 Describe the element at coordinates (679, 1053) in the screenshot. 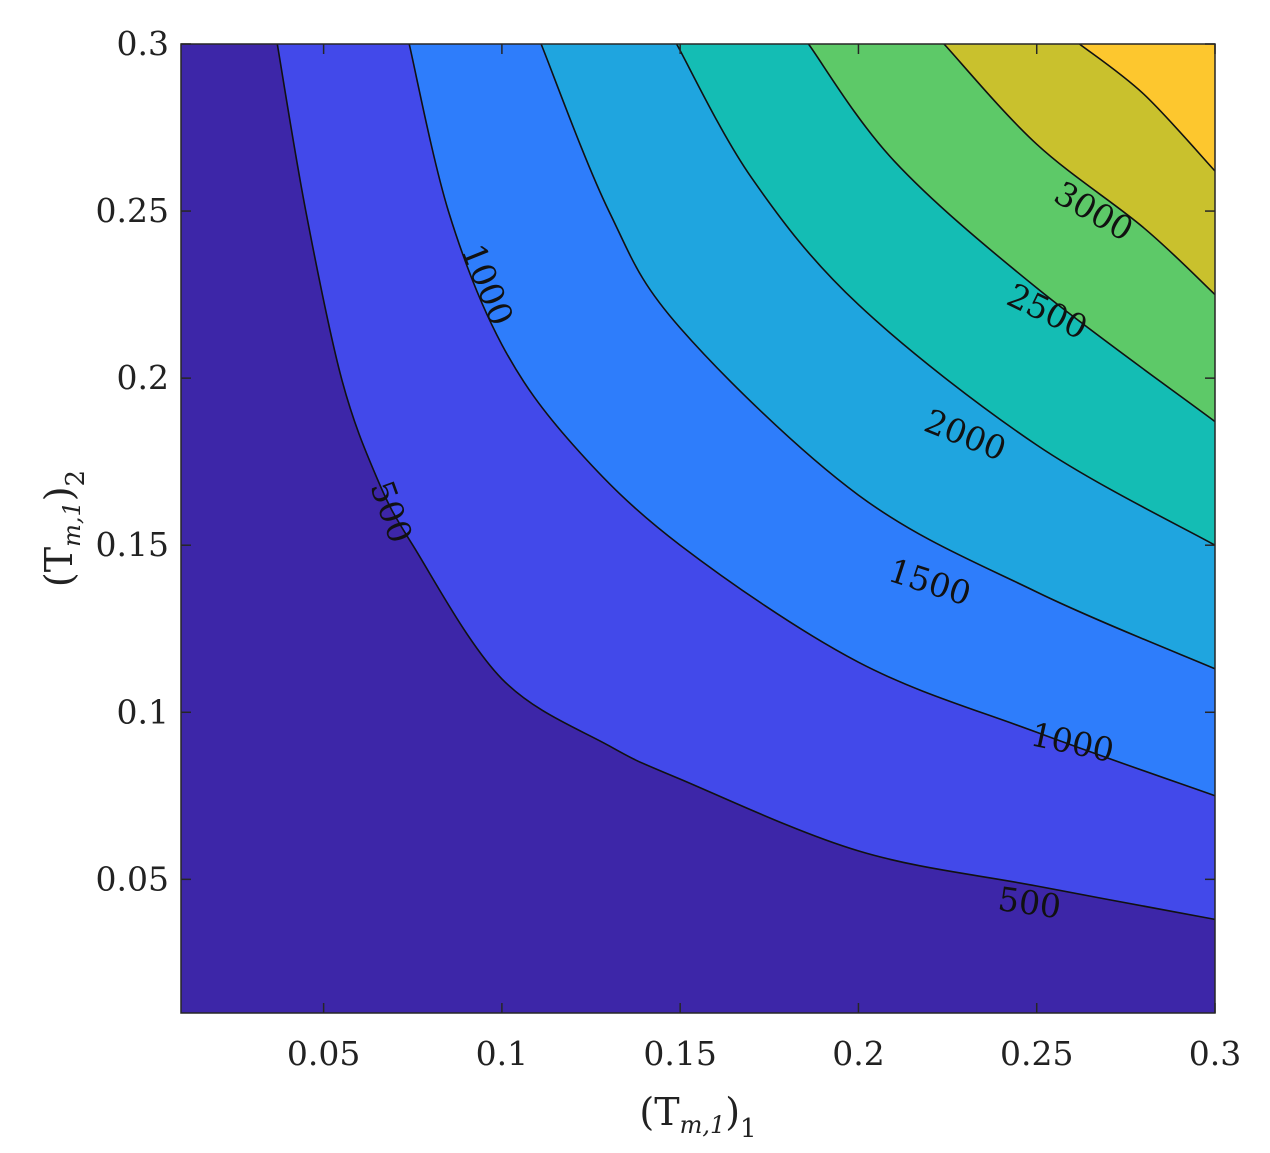

I see `x-tick-label: 0.15` at that location.